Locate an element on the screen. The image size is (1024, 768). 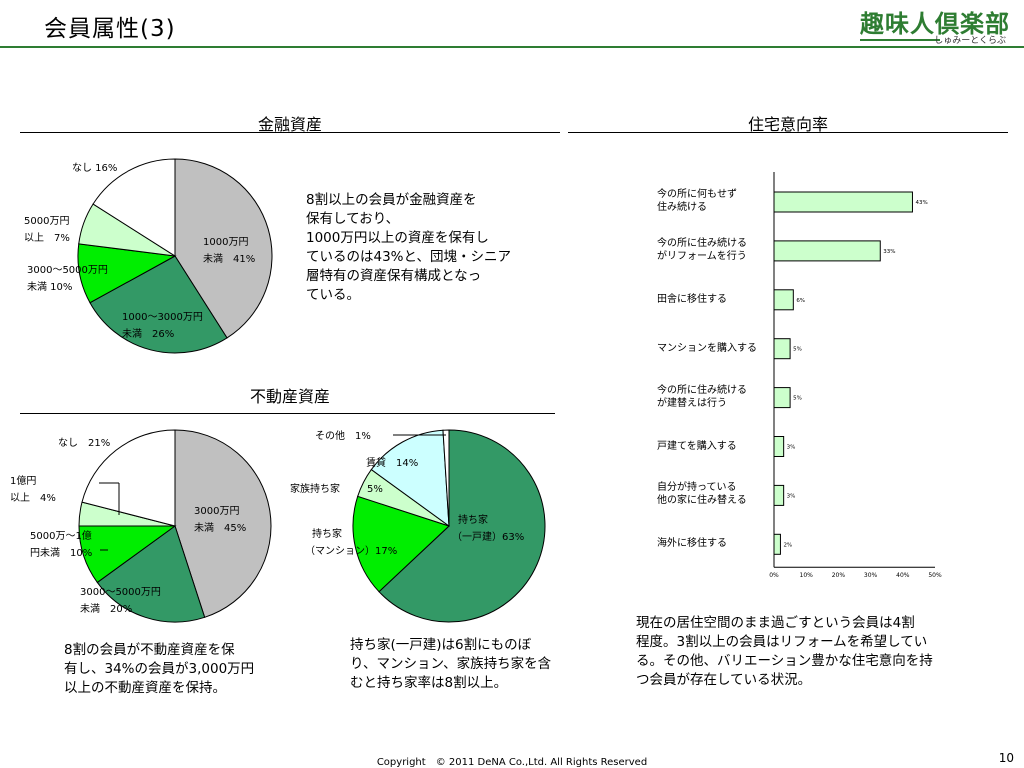
bar-category-label-line: 海外に移住する is located at coordinates (692, 544).